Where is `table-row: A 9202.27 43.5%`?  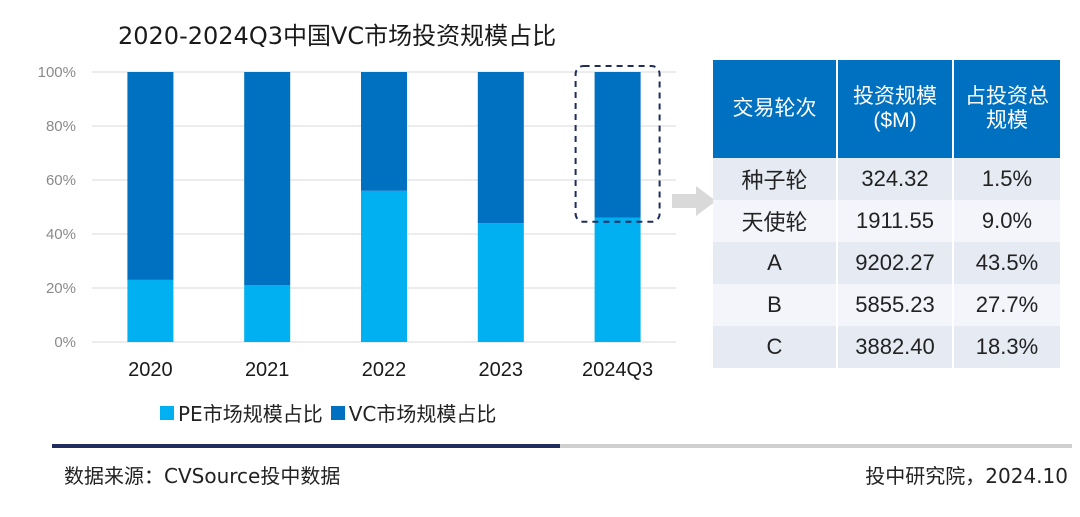 table-row: A 9202.27 43.5% is located at coordinates (886, 263).